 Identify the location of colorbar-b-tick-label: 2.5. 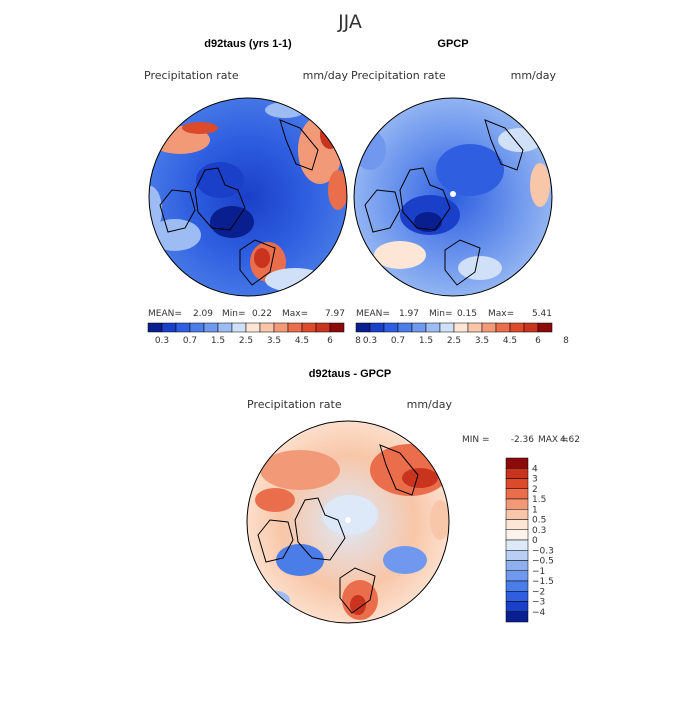
(454, 341).